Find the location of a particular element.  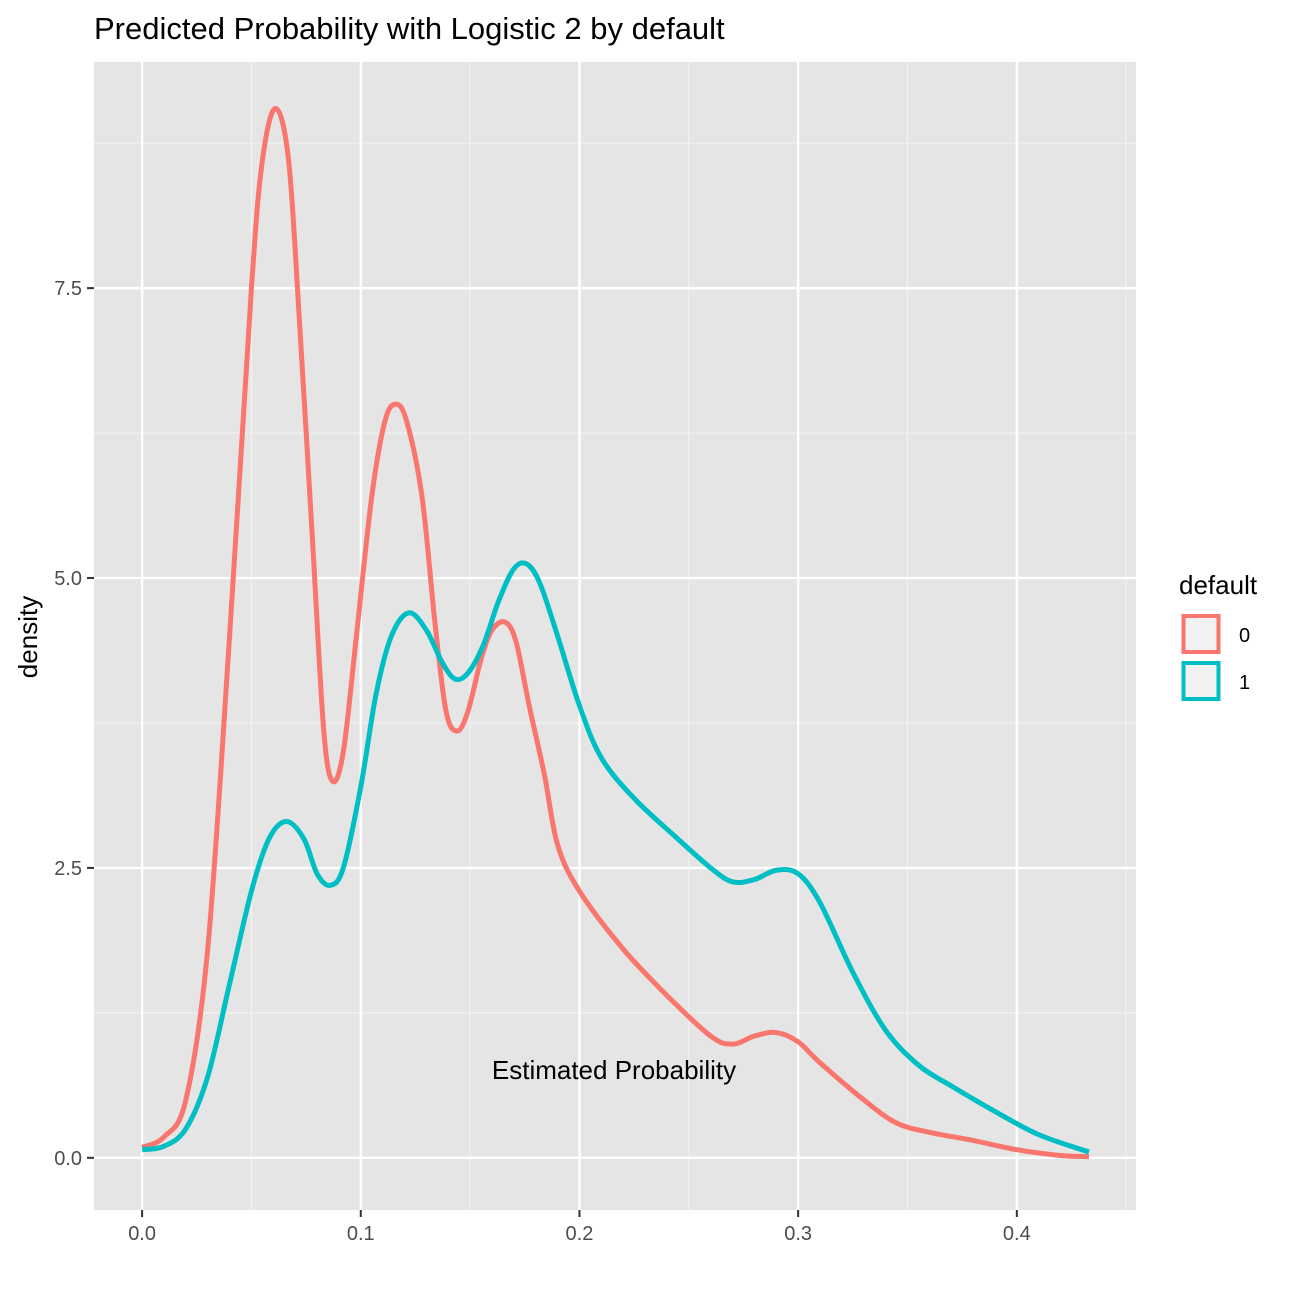

x-tick-label: 0.4 is located at coordinates (1017, 1234).